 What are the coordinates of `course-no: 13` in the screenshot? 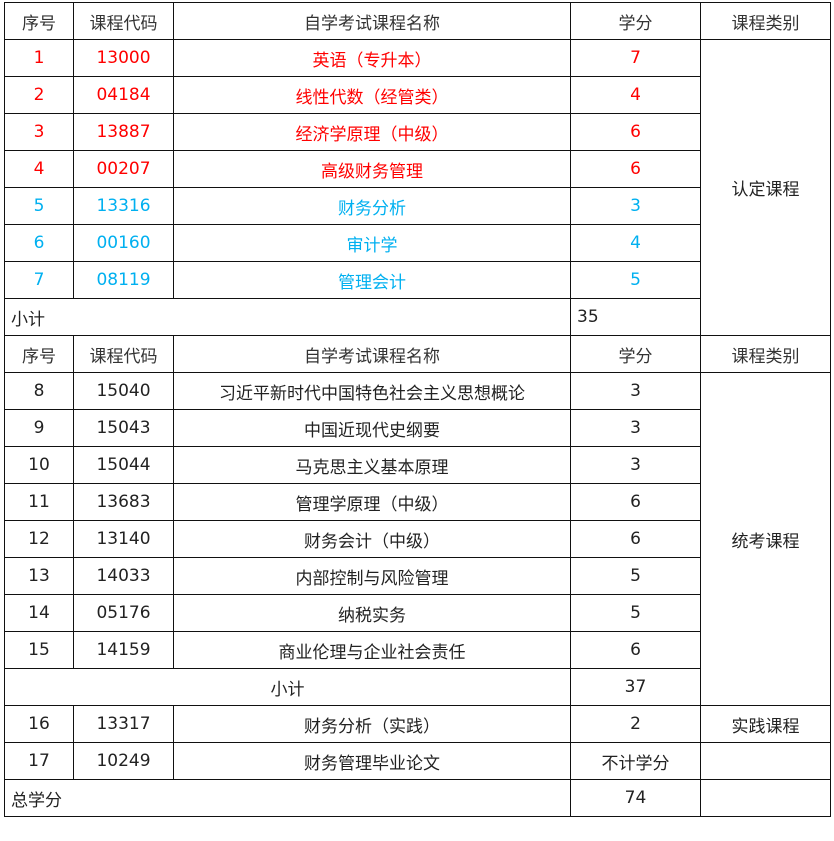 It's located at (39, 576).